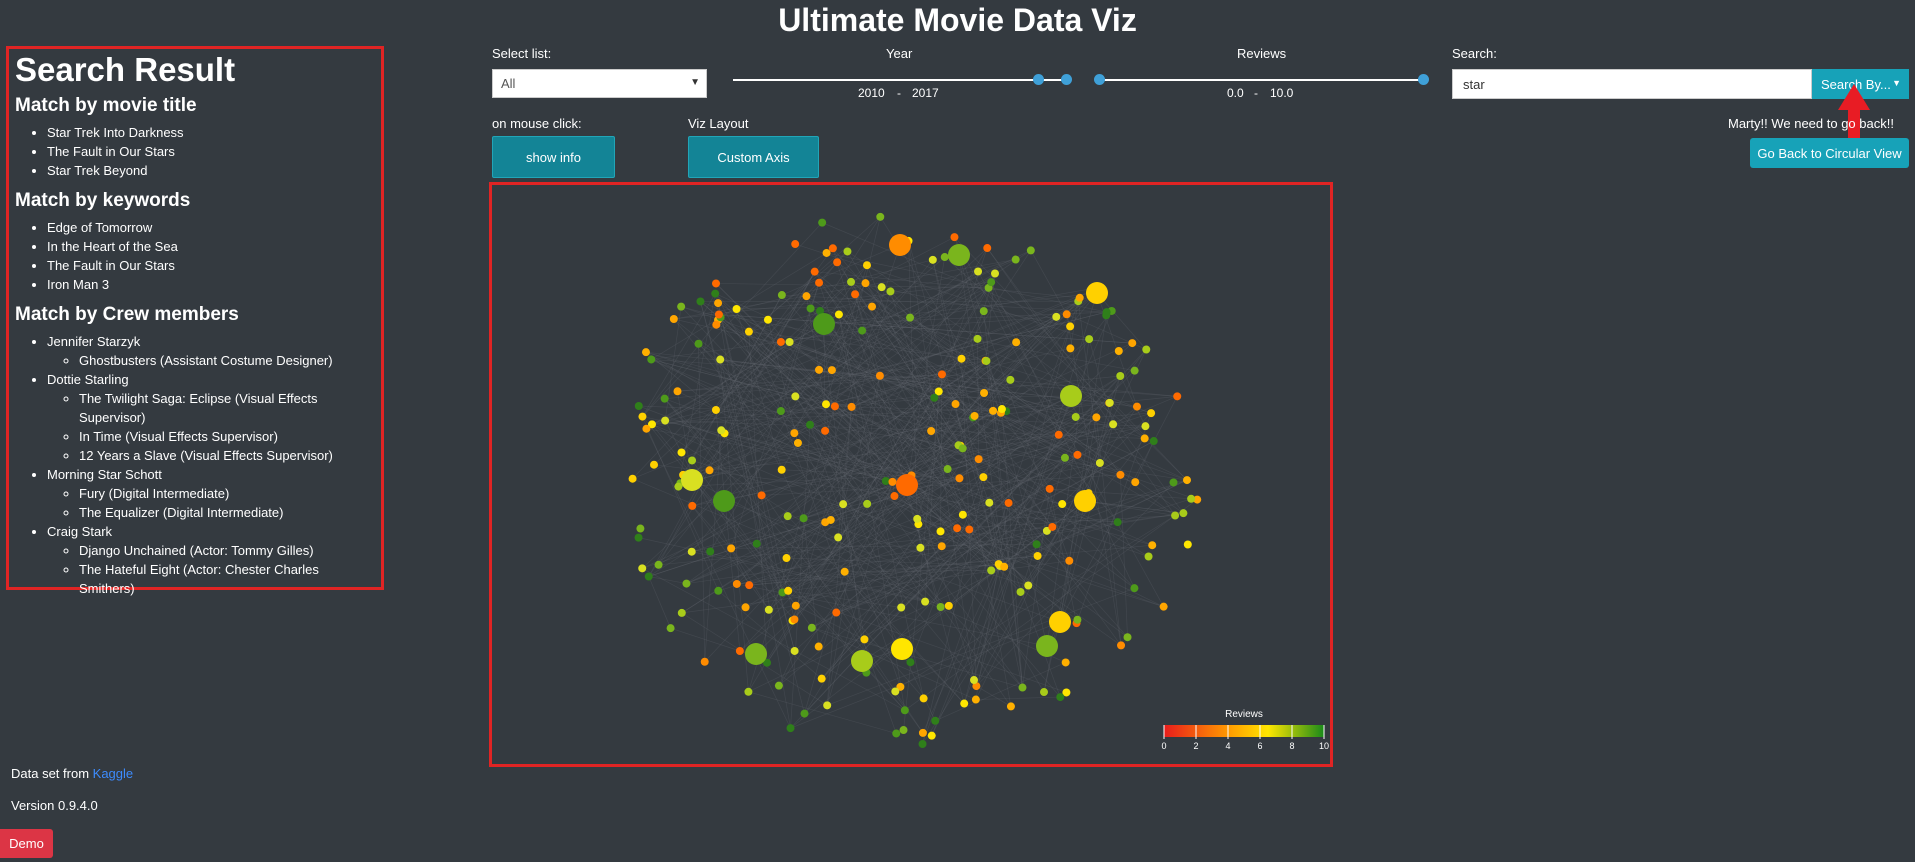  Describe the element at coordinates (1860, 84) in the screenshot. I see `search-by-button: Search By... ▼` at that location.